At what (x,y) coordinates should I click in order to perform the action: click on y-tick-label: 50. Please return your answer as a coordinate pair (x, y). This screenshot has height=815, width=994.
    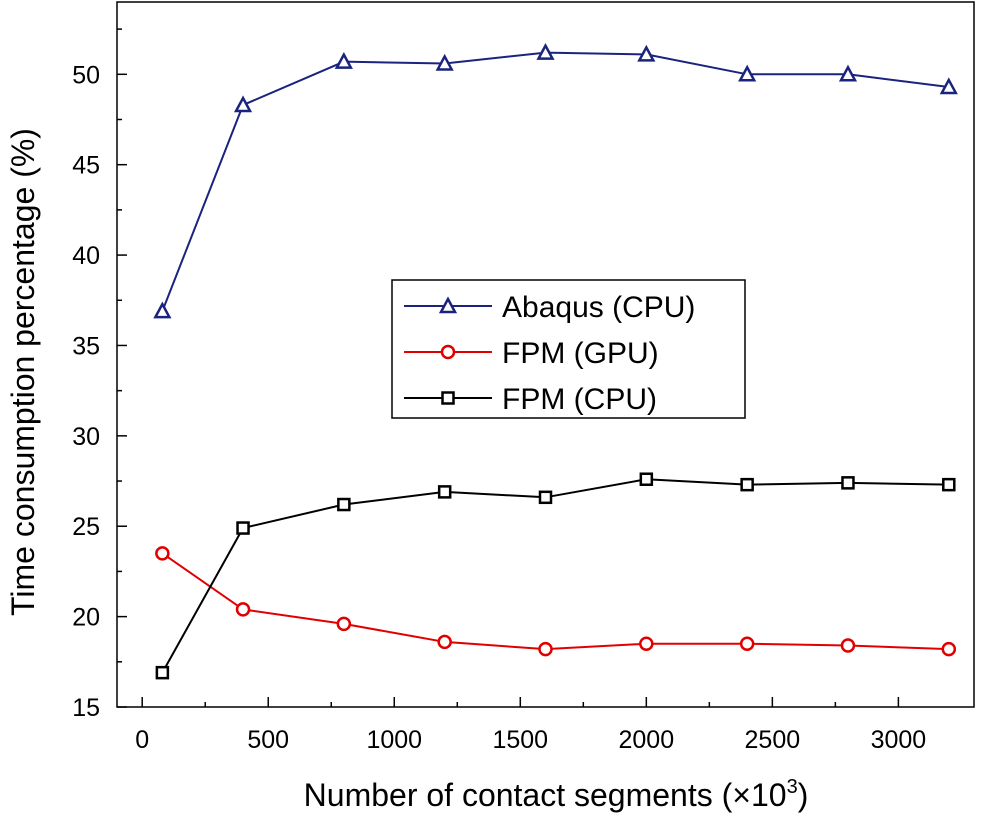
    Looking at the image, I should click on (86, 75).